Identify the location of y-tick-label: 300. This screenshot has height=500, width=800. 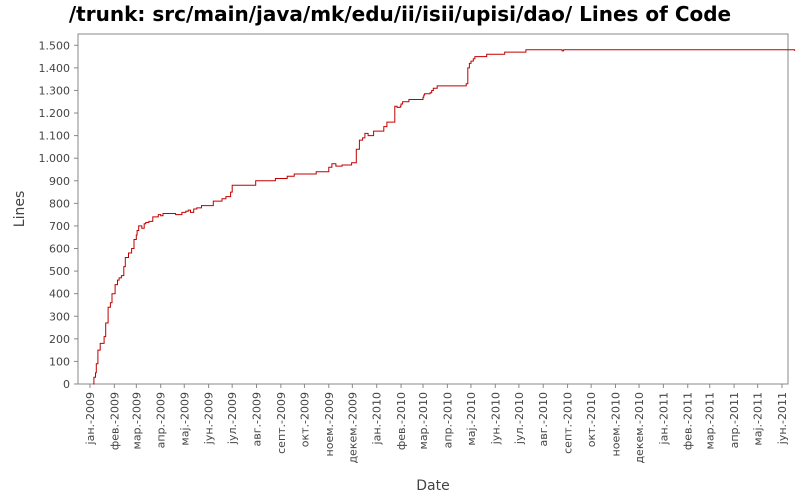
(59, 316).